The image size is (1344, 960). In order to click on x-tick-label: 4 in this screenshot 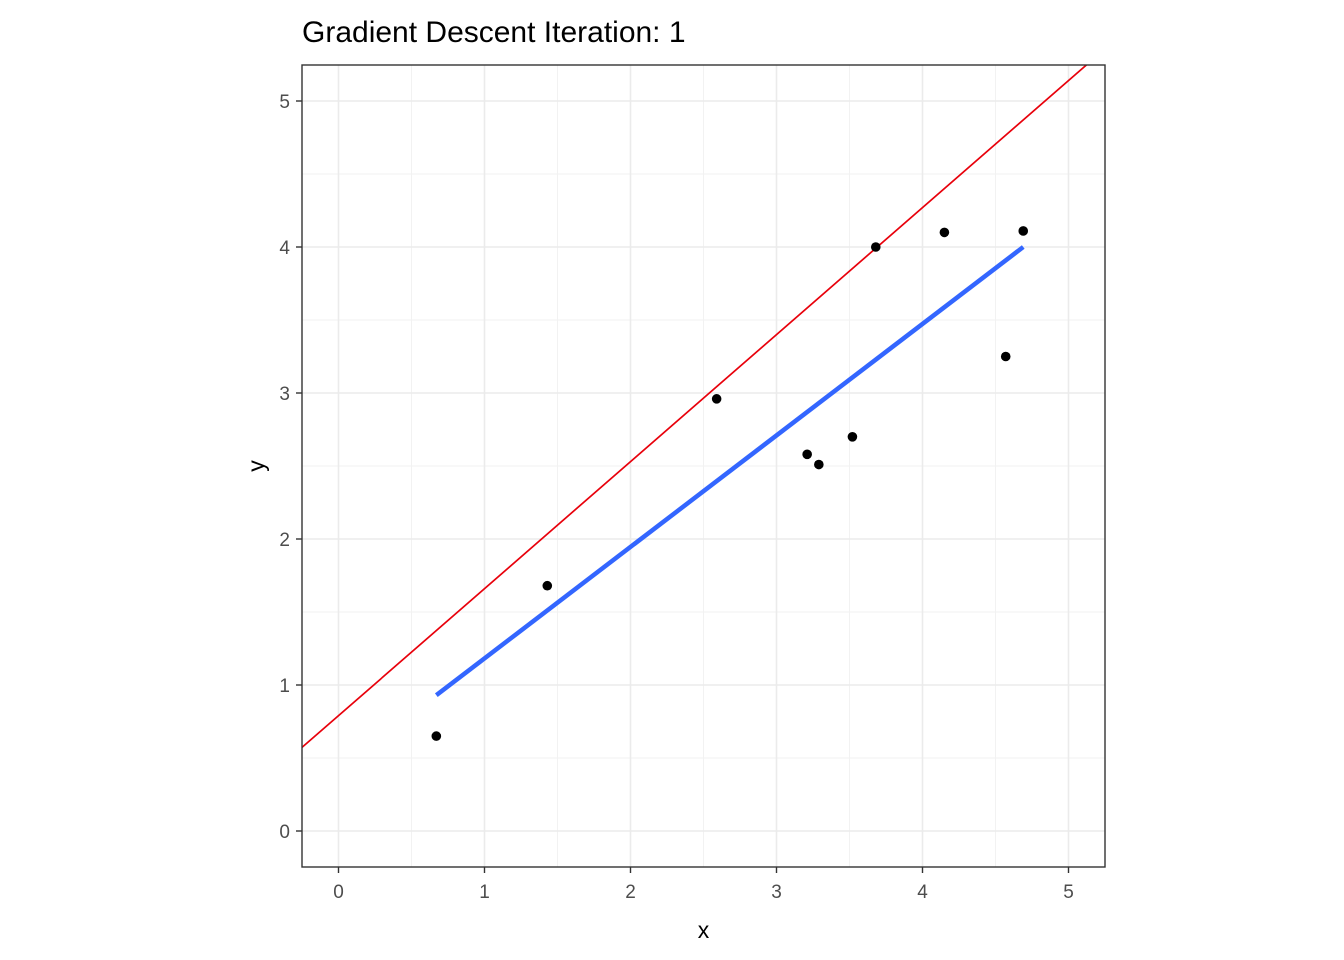, I will do `click(922, 892)`.